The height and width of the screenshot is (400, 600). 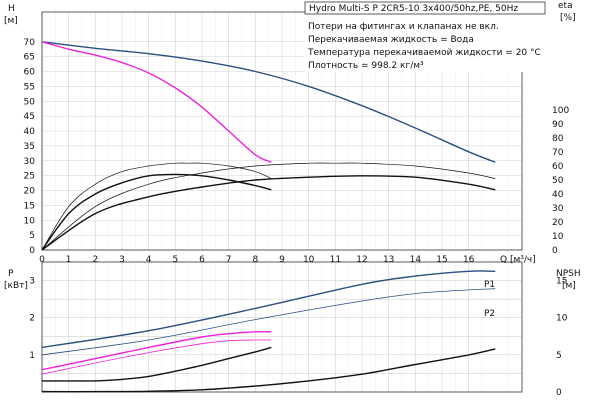 What do you see at coordinates (29, 87) in the screenshot?
I see `y-tick-label-h: 55` at bounding box center [29, 87].